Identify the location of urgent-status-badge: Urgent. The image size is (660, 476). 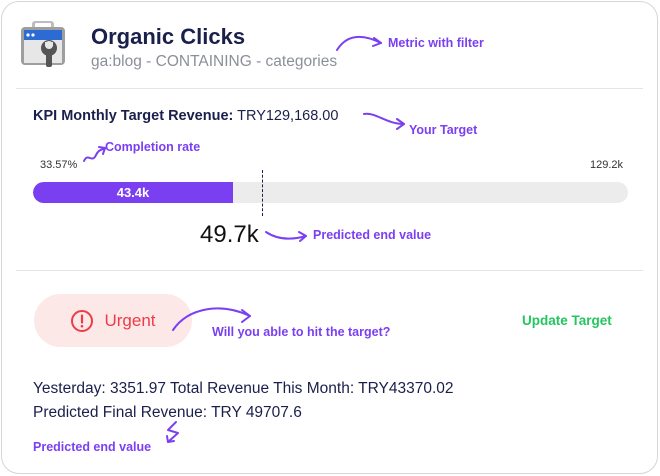
(113, 320).